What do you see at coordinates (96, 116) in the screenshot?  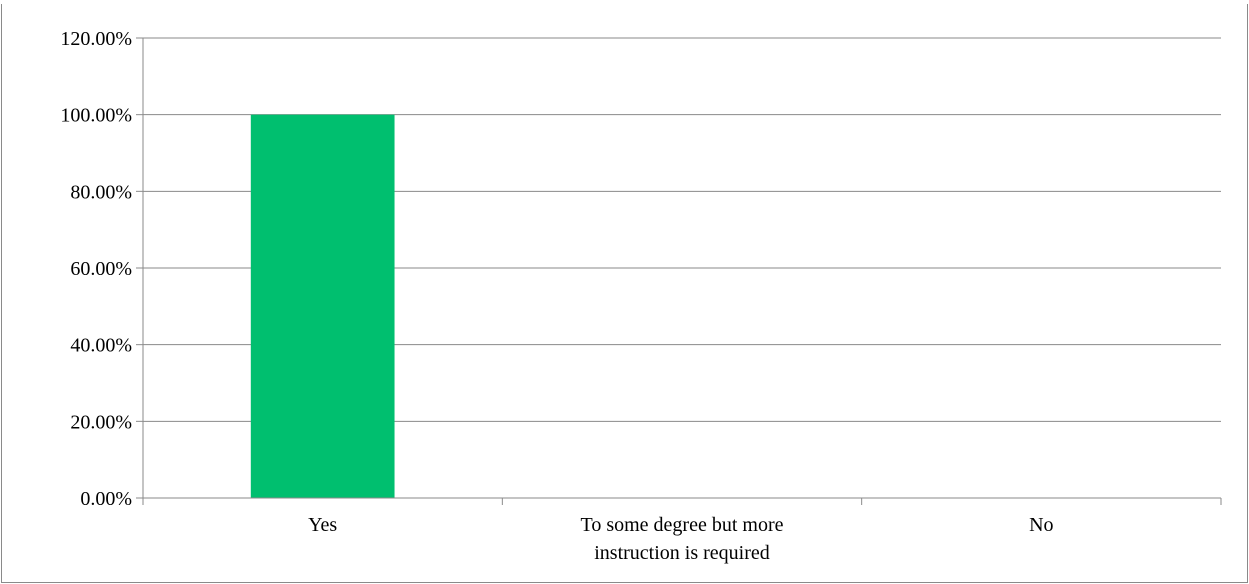 I see `y-tick-label: 100.00%` at bounding box center [96, 116].